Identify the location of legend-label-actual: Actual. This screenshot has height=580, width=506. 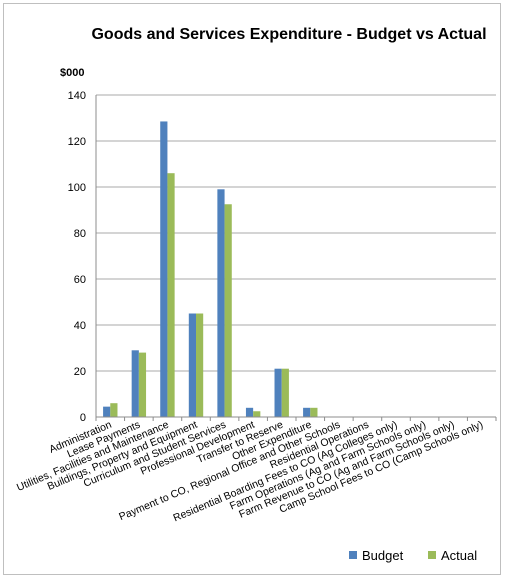
(459, 555).